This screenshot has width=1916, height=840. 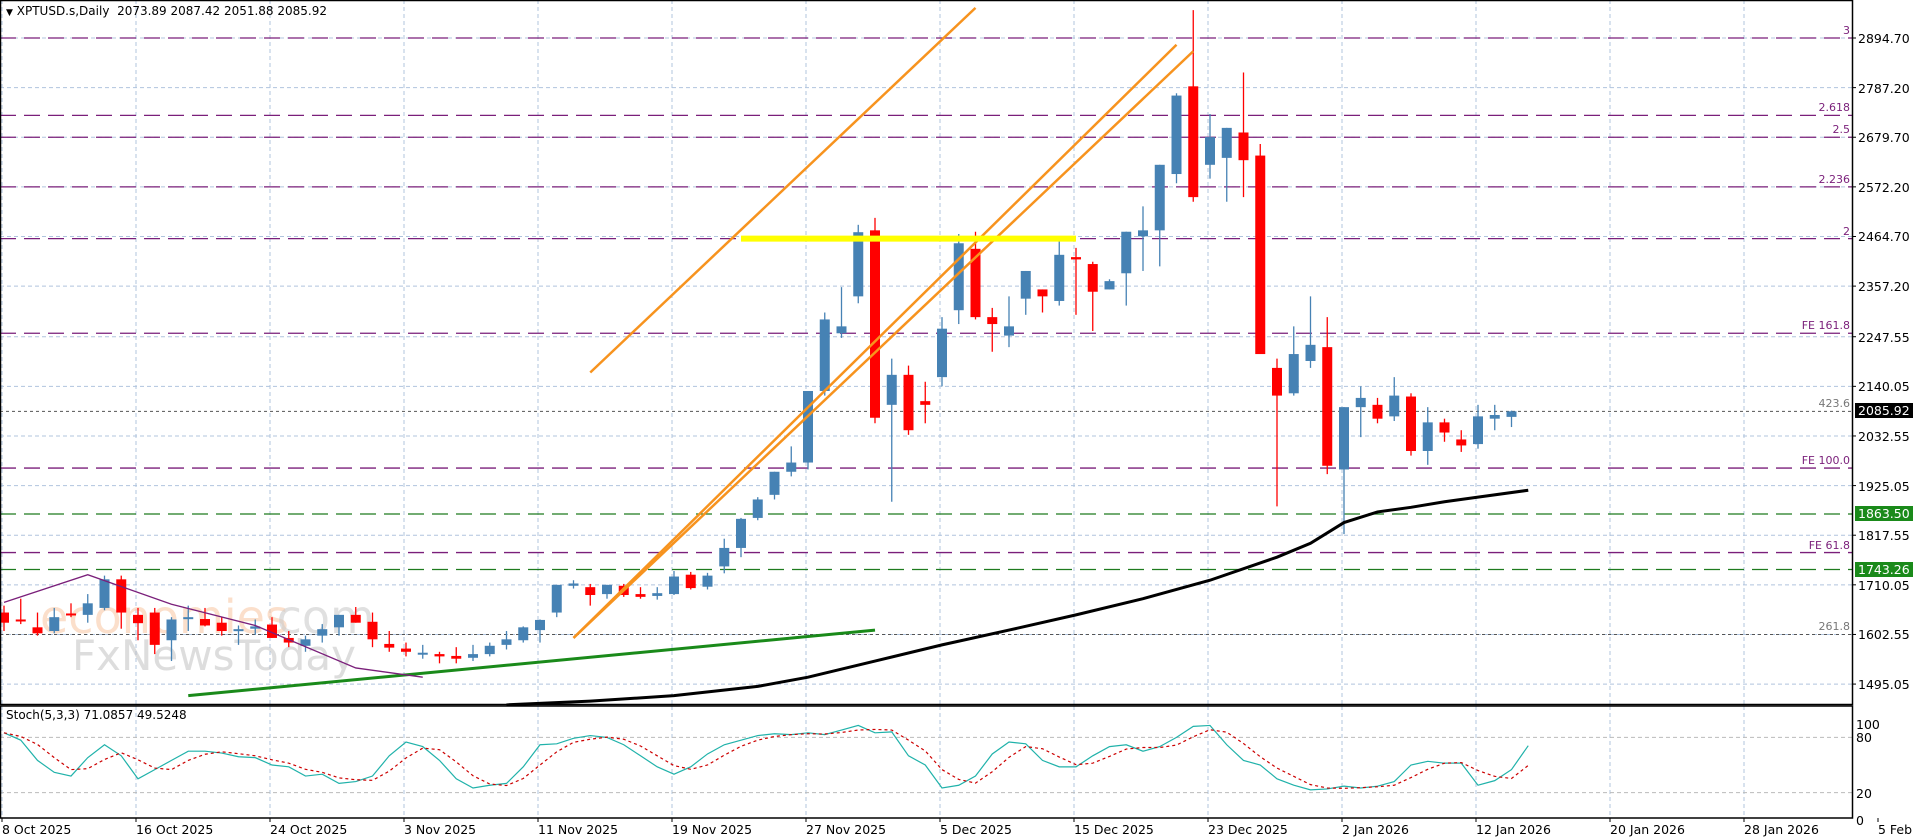 I want to click on price-tag: 2085.92, so click(x=1884, y=411).